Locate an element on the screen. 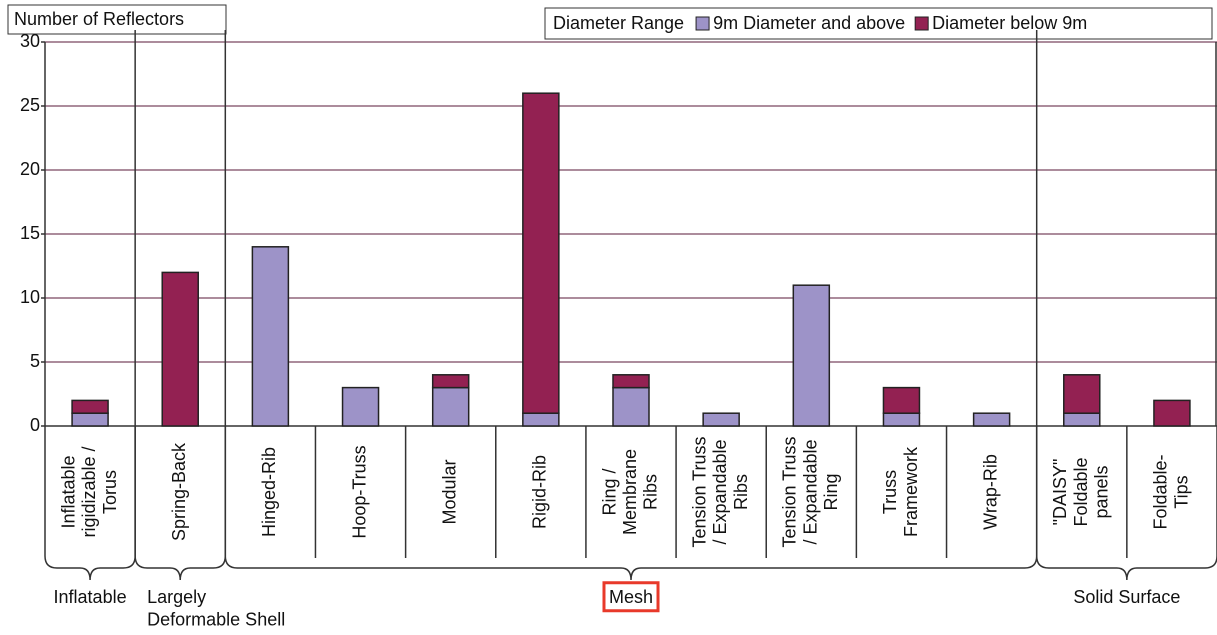 The width and height of the screenshot is (1217, 635). group-label: Mesh is located at coordinates (631, 597).